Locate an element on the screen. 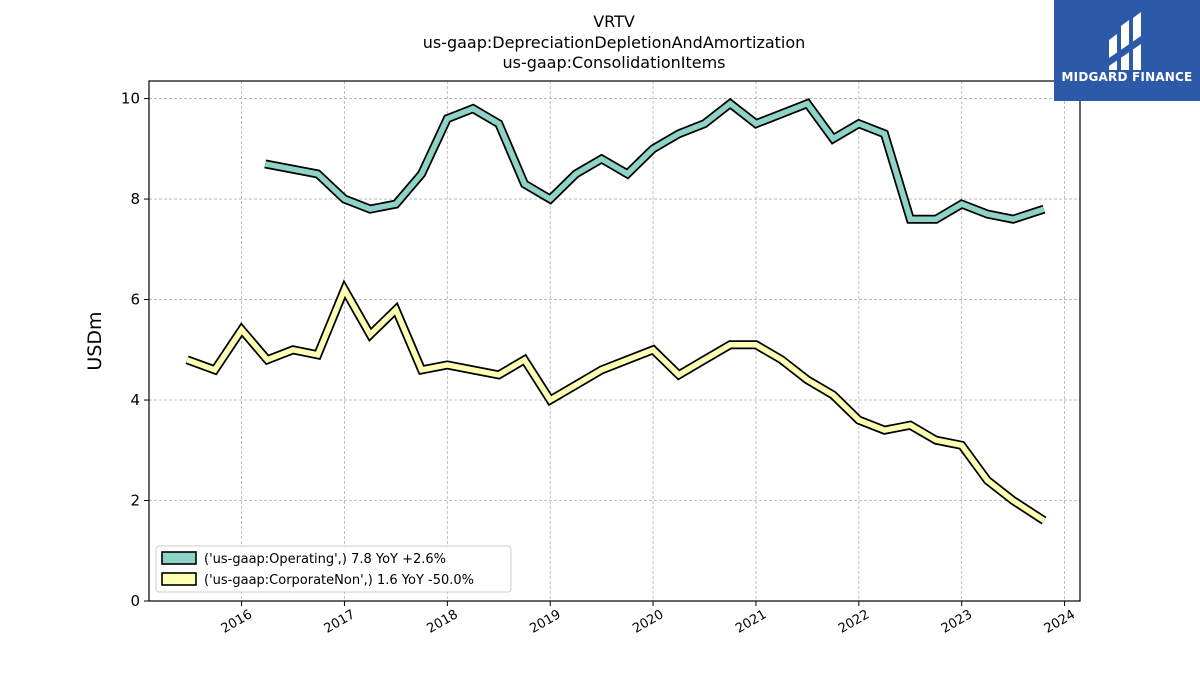  chart-title-line-1: VRTV is located at coordinates (614, 21).